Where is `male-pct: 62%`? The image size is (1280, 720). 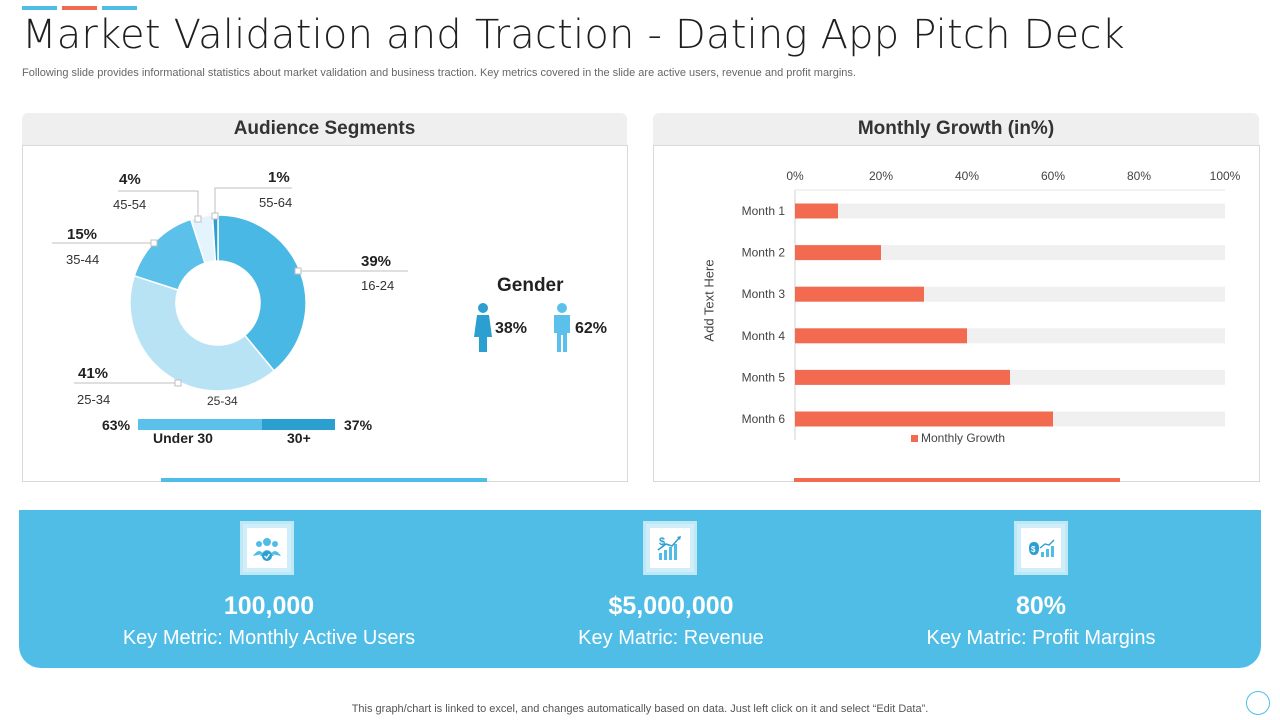
male-pct: 62% is located at coordinates (591, 328).